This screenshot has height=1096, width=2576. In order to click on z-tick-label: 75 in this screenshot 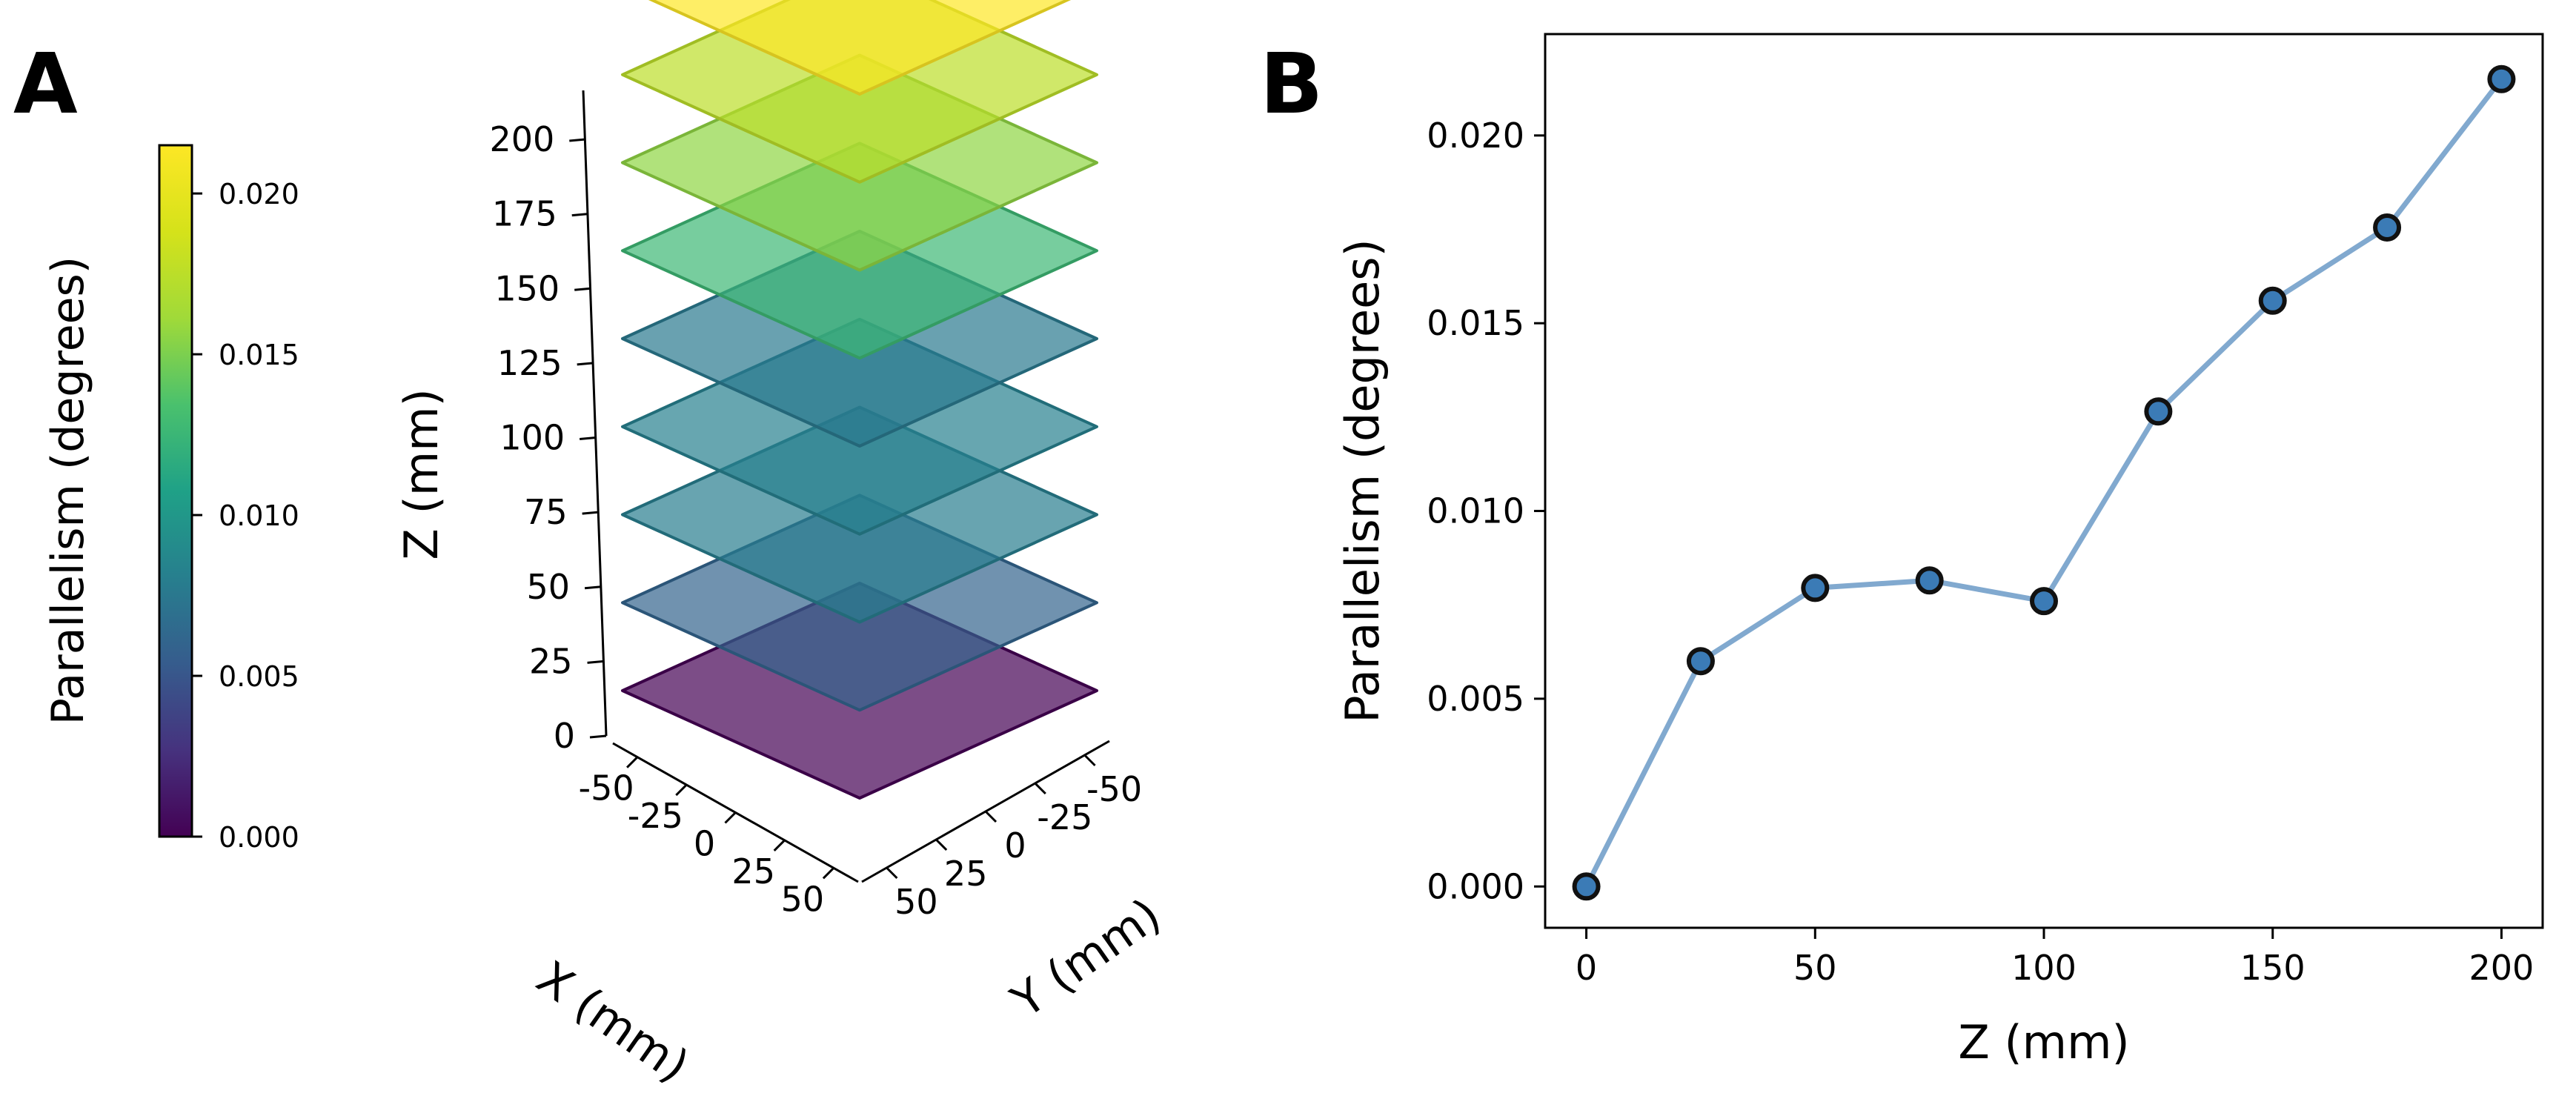, I will do `click(546, 512)`.